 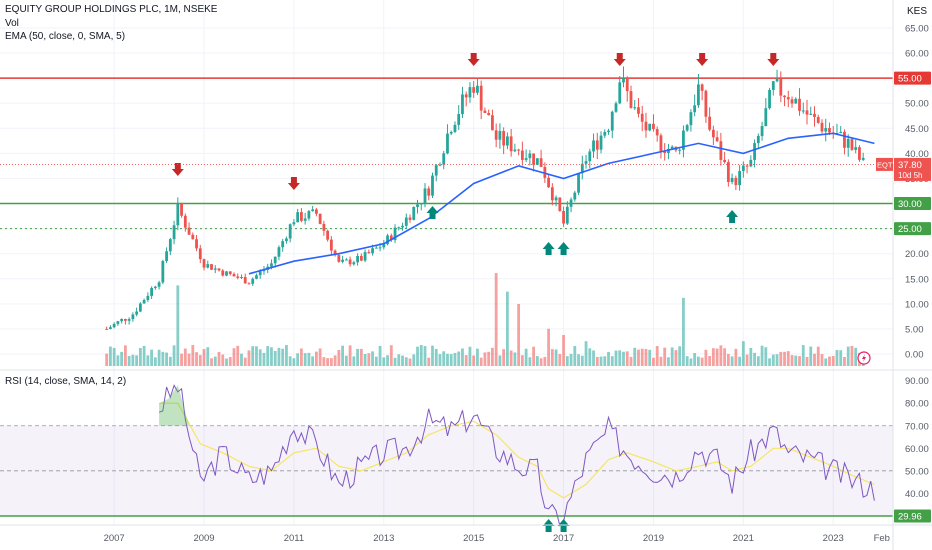 What do you see at coordinates (65, 36) in the screenshot?
I see `ema-legend: EMA (50, close, 0, SMA, 5)` at bounding box center [65, 36].